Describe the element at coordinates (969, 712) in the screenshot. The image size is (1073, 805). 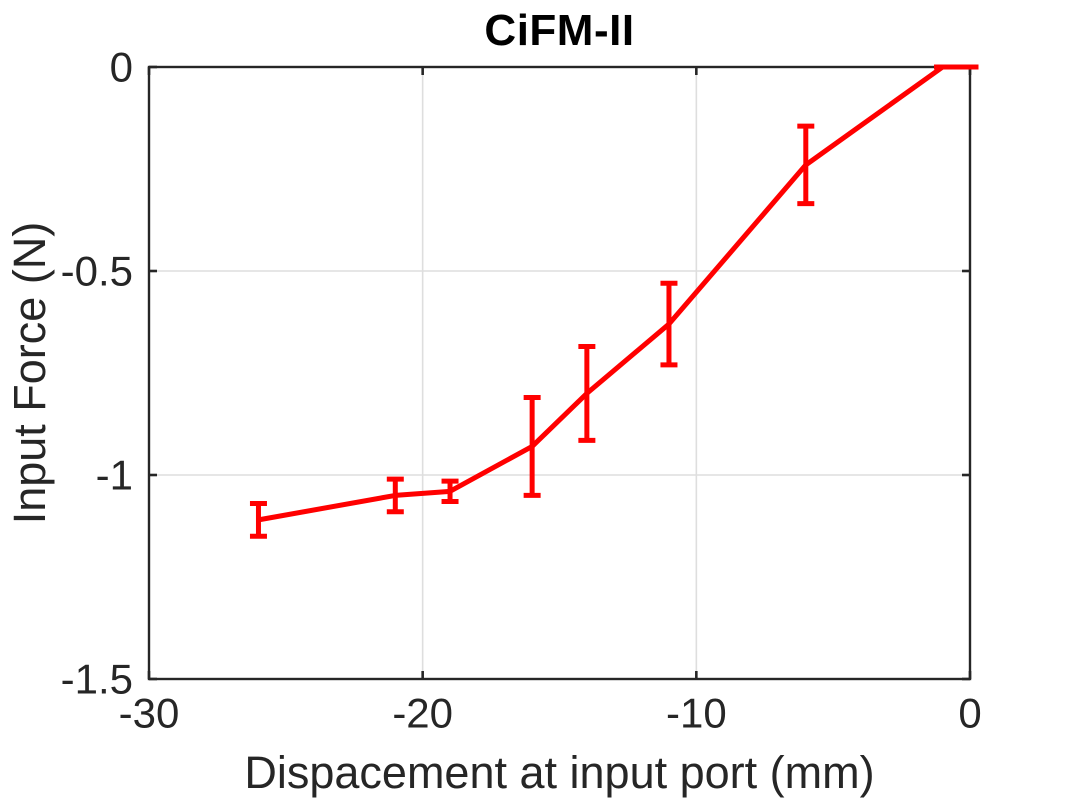
I see `x-tick-label: 0` at that location.